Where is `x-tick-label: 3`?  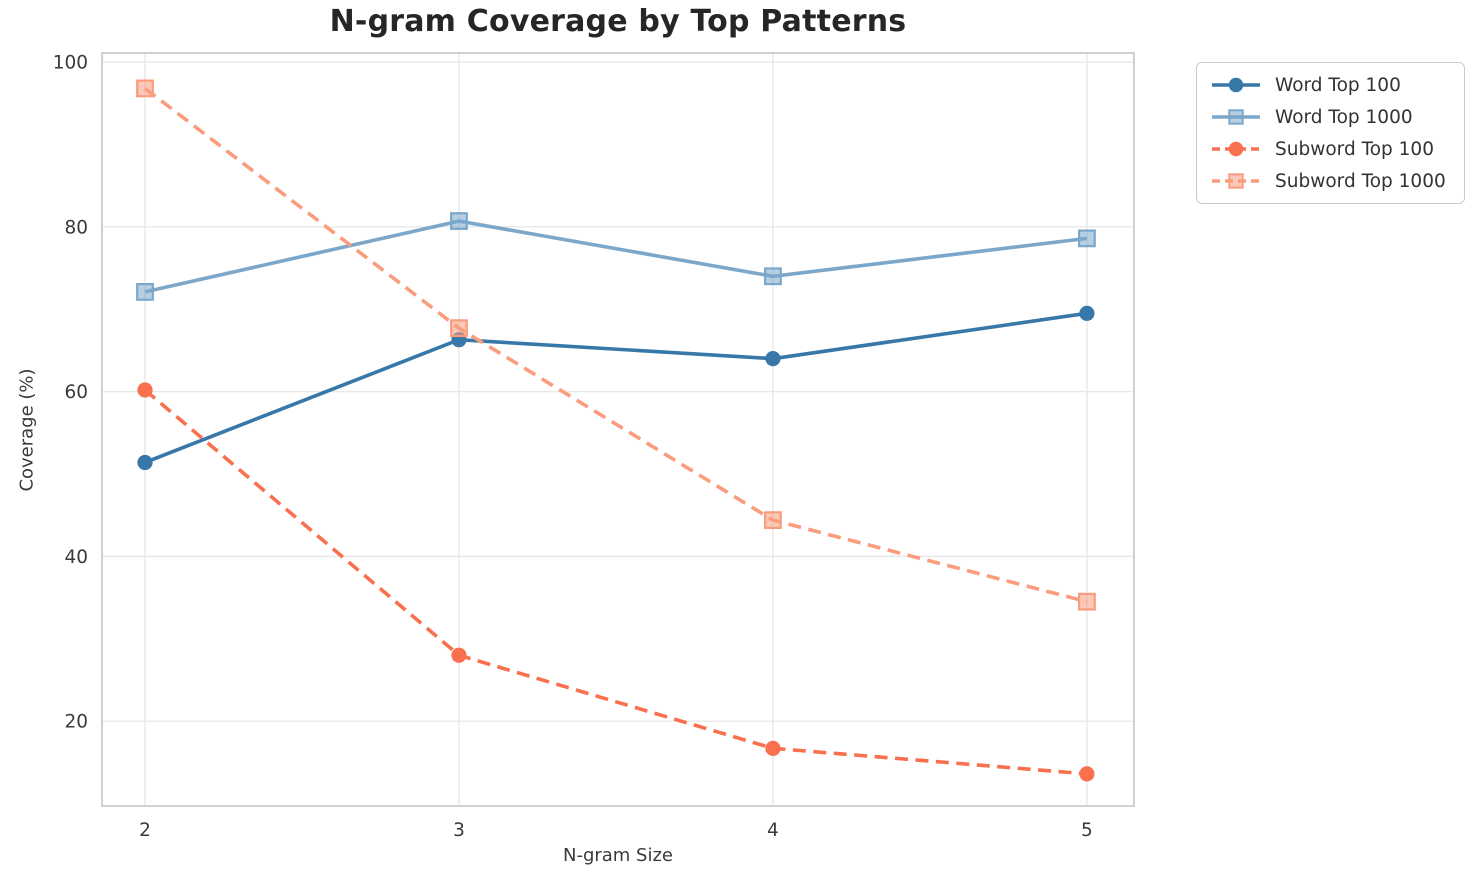 x-tick-label: 3 is located at coordinates (459, 830).